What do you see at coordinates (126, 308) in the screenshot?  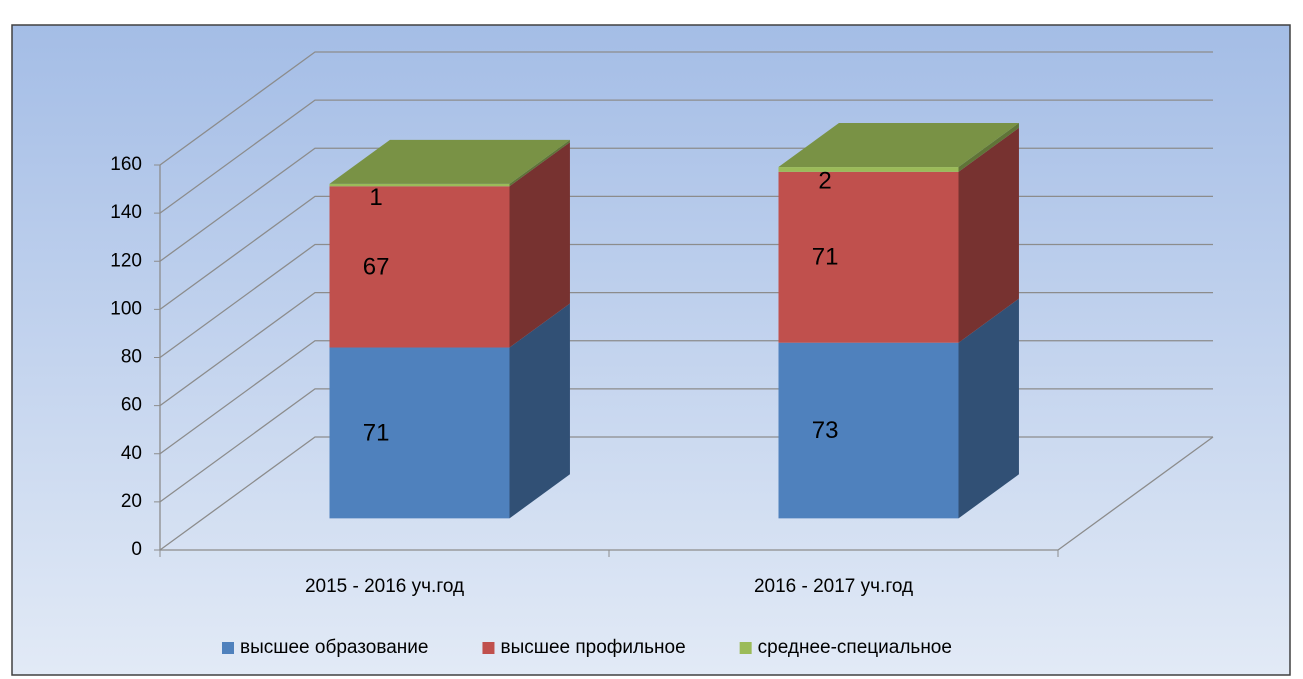 I see `y-tick-label: 100` at bounding box center [126, 308].